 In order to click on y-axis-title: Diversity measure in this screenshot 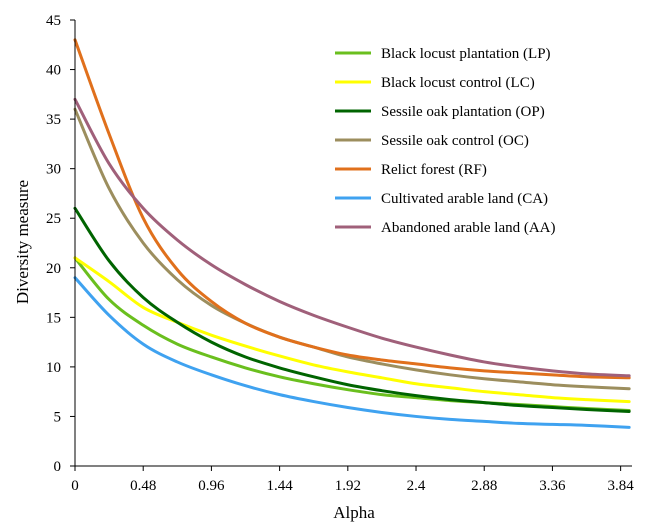, I will do `click(22, 242)`.